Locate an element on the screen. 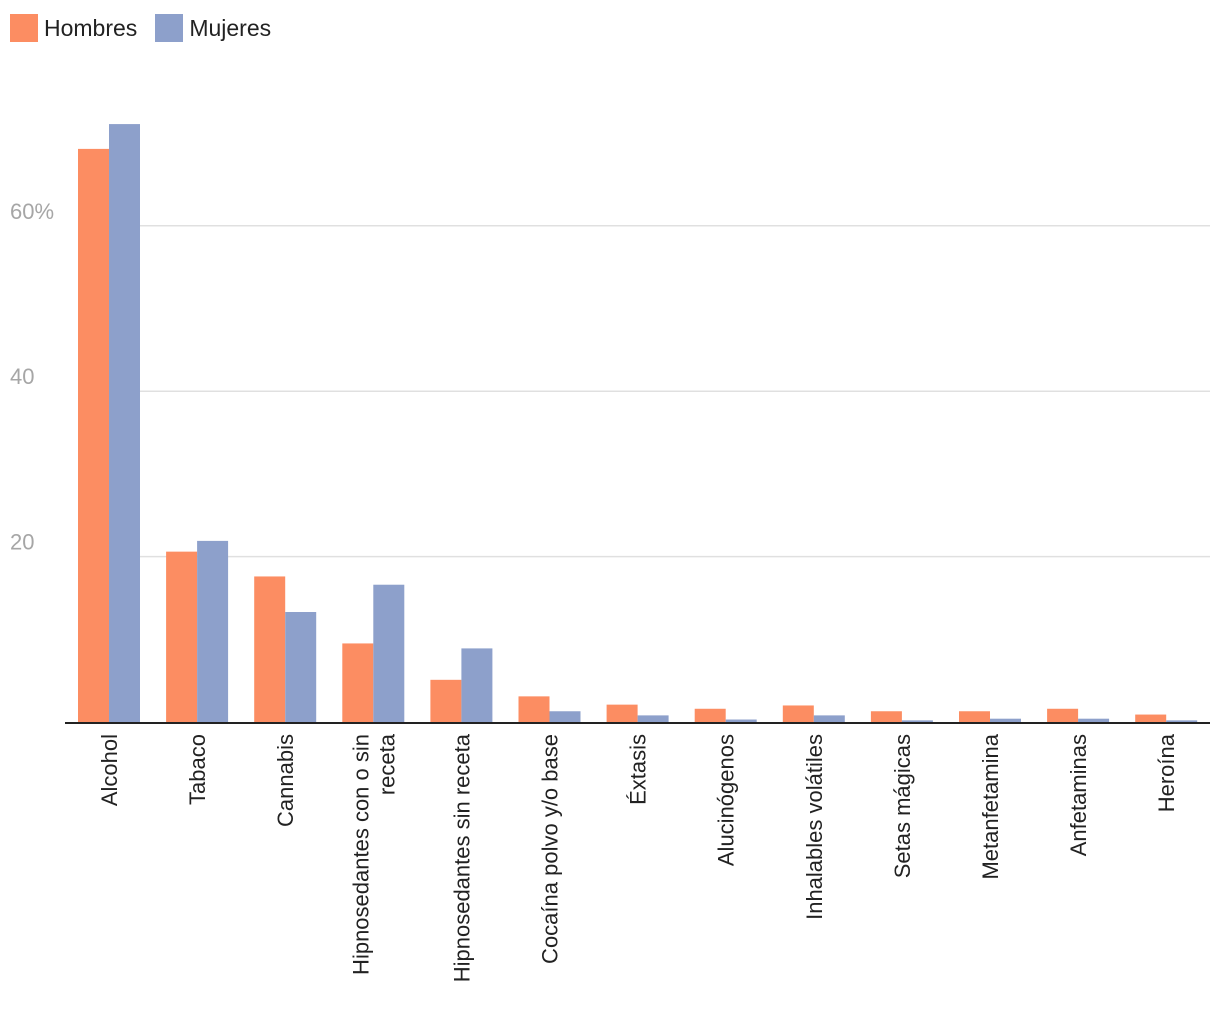 This screenshot has width=1220, height=1022. x-tick-label: receta is located at coordinates (386, 764).